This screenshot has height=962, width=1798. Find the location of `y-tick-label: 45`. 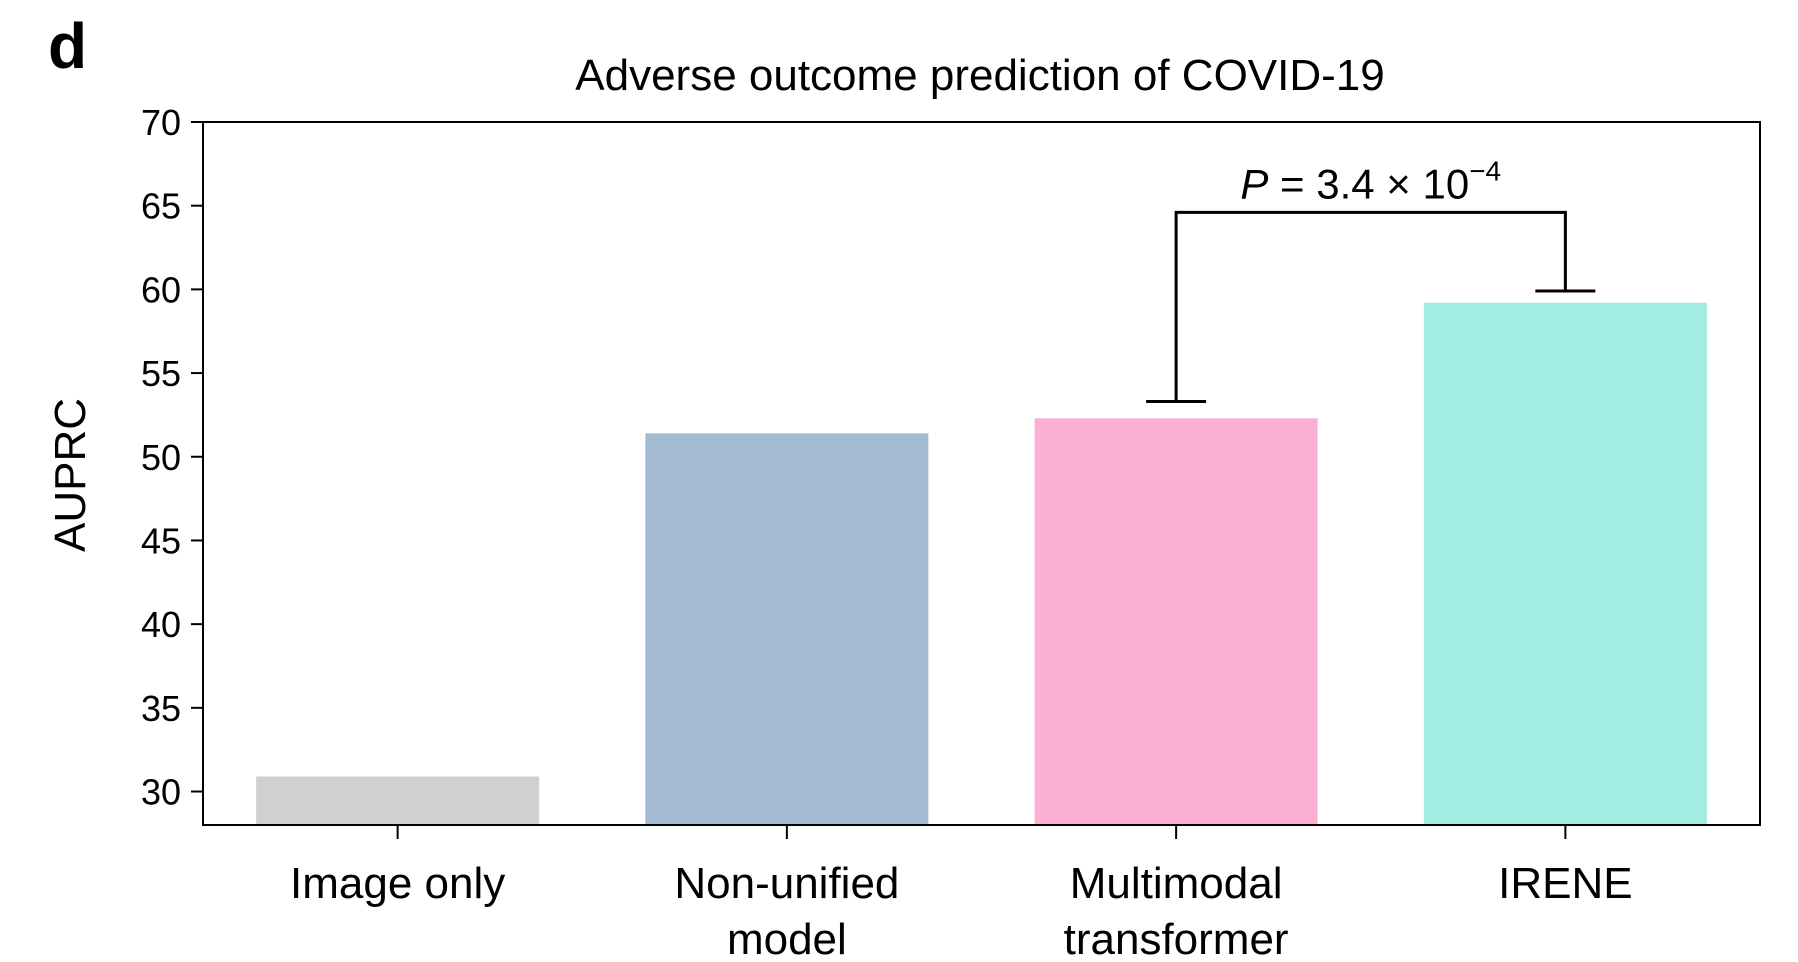

y-tick-label: 45 is located at coordinates (161, 540).